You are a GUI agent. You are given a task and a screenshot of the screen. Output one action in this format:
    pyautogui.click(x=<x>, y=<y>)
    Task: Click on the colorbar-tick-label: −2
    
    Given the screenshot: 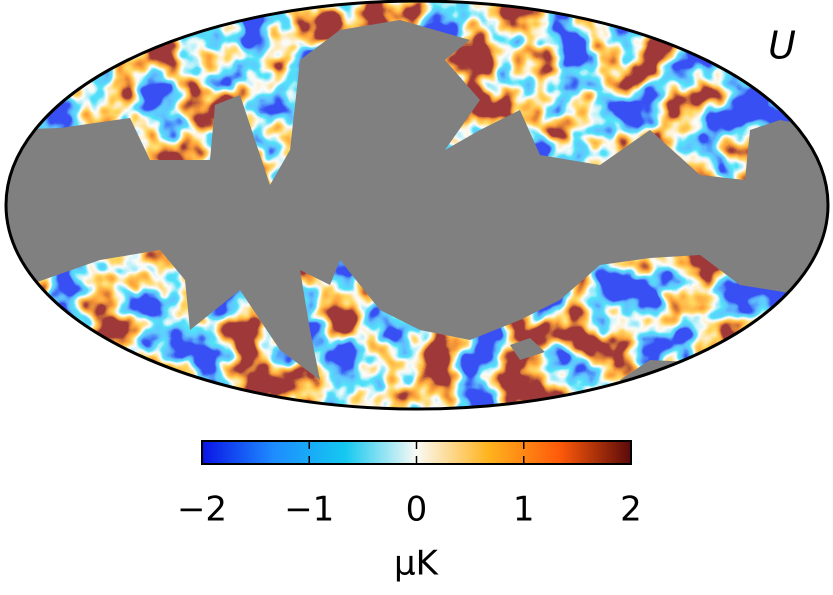 What is the action you would take?
    pyautogui.click(x=202, y=510)
    